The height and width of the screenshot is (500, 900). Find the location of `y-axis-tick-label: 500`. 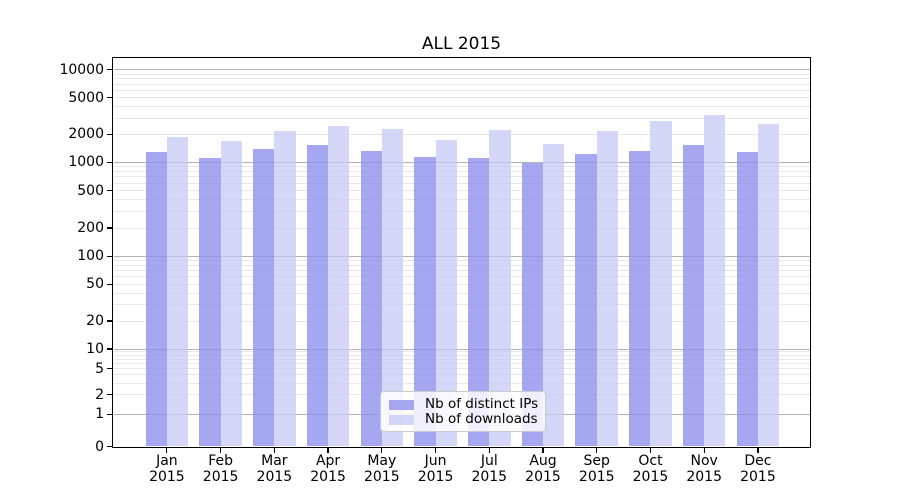

y-axis-tick-label: 500 is located at coordinates (90, 190).